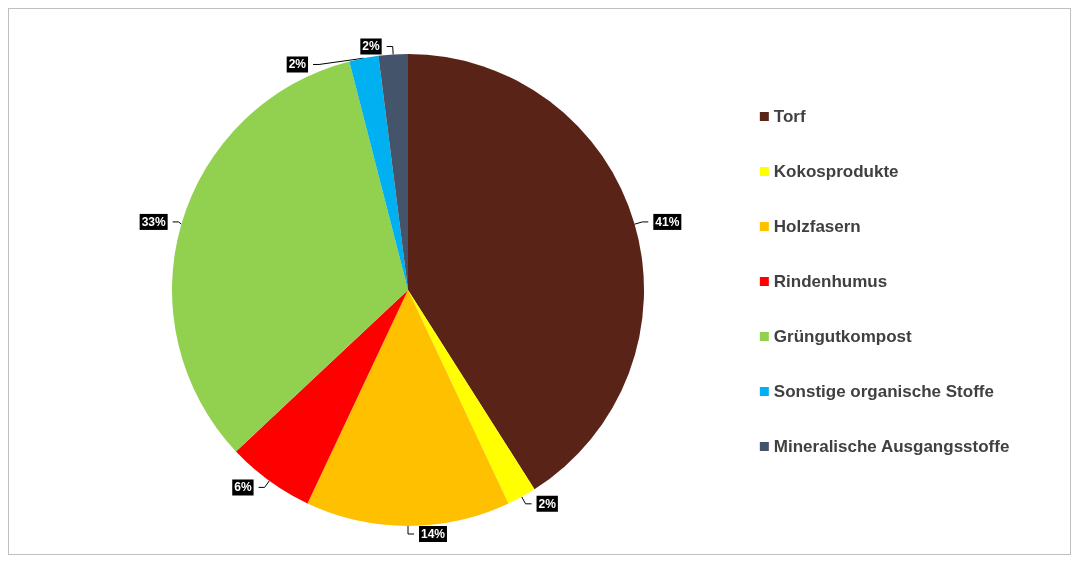 The height and width of the screenshot is (563, 1079). Describe the element at coordinates (891, 446) in the screenshot. I see `legend-label: Mineralische Ausgangsstoffe` at that location.